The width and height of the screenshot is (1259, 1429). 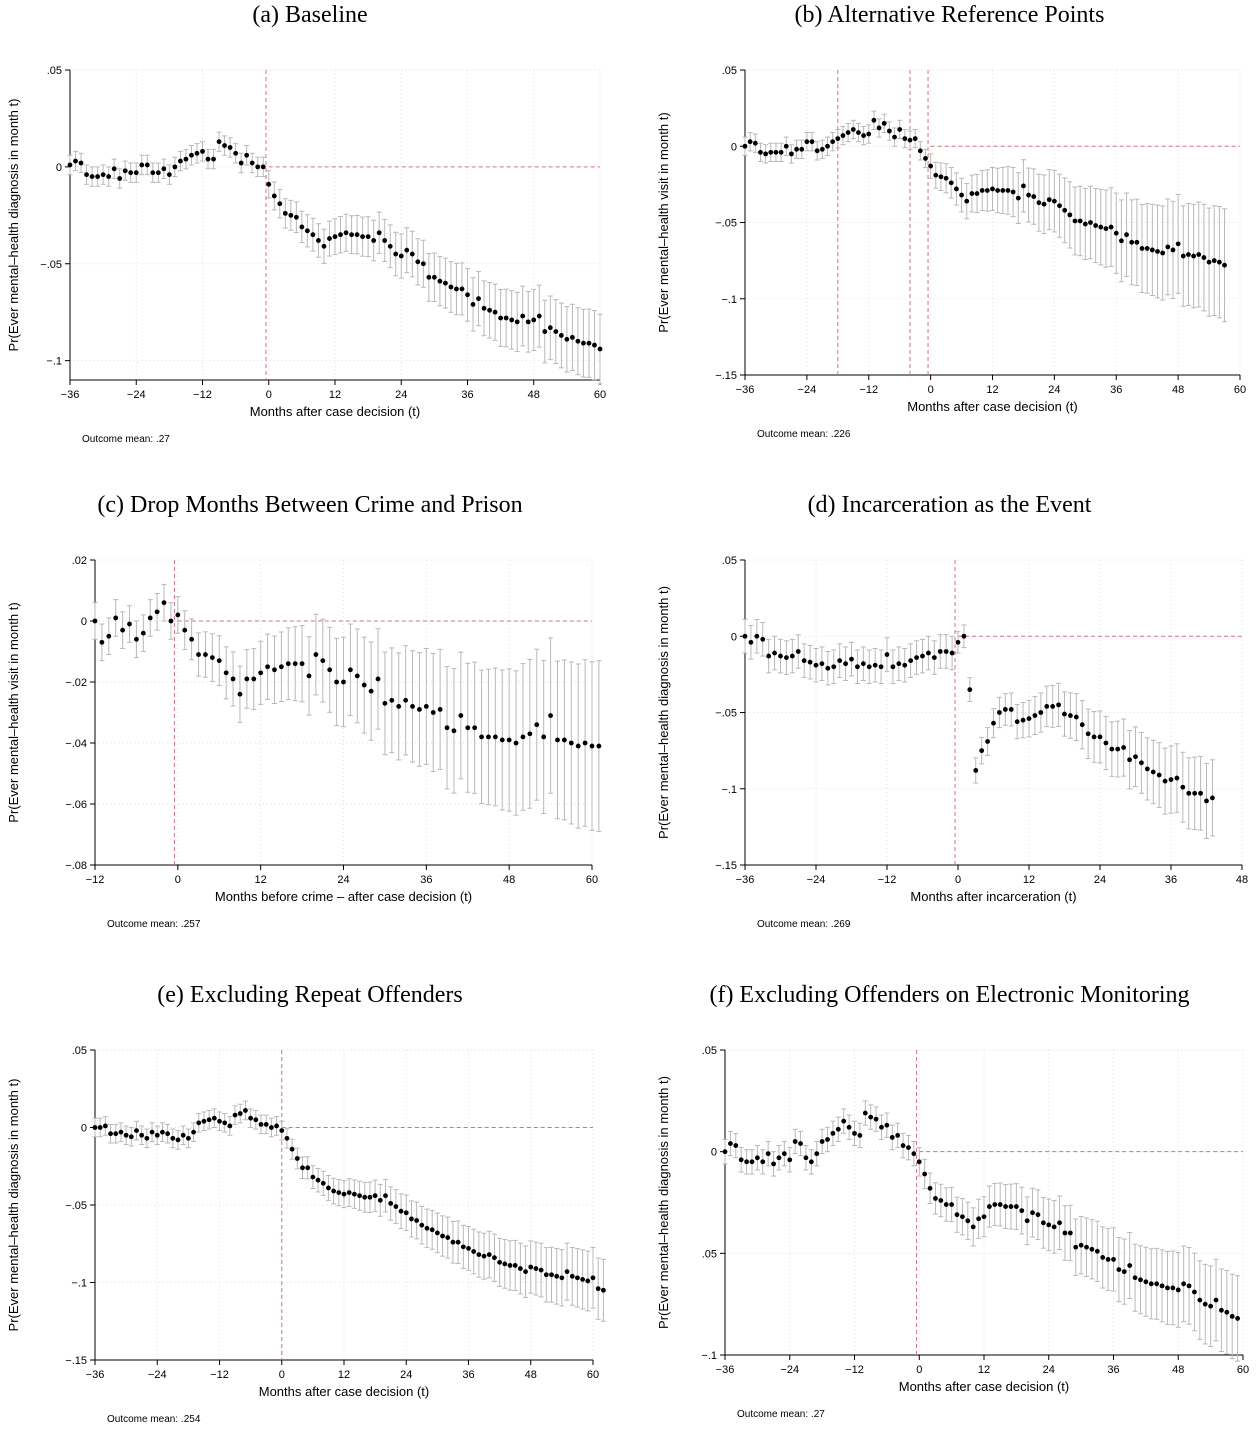 I want to click on x-tick-label: 12, so click(x=261, y=880).